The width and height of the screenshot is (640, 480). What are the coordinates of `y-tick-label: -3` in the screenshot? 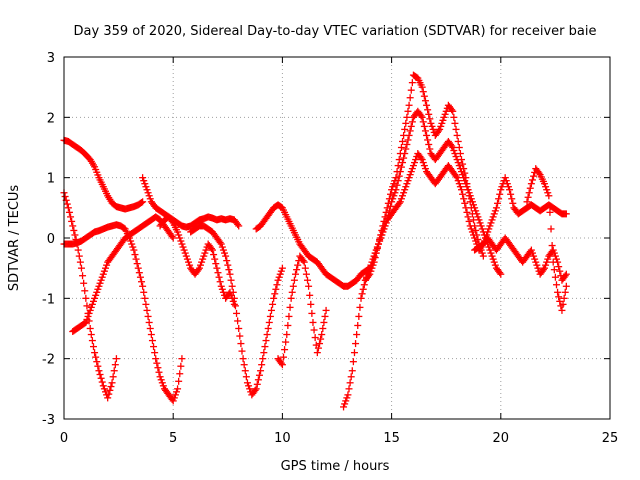 It's located at (48, 420).